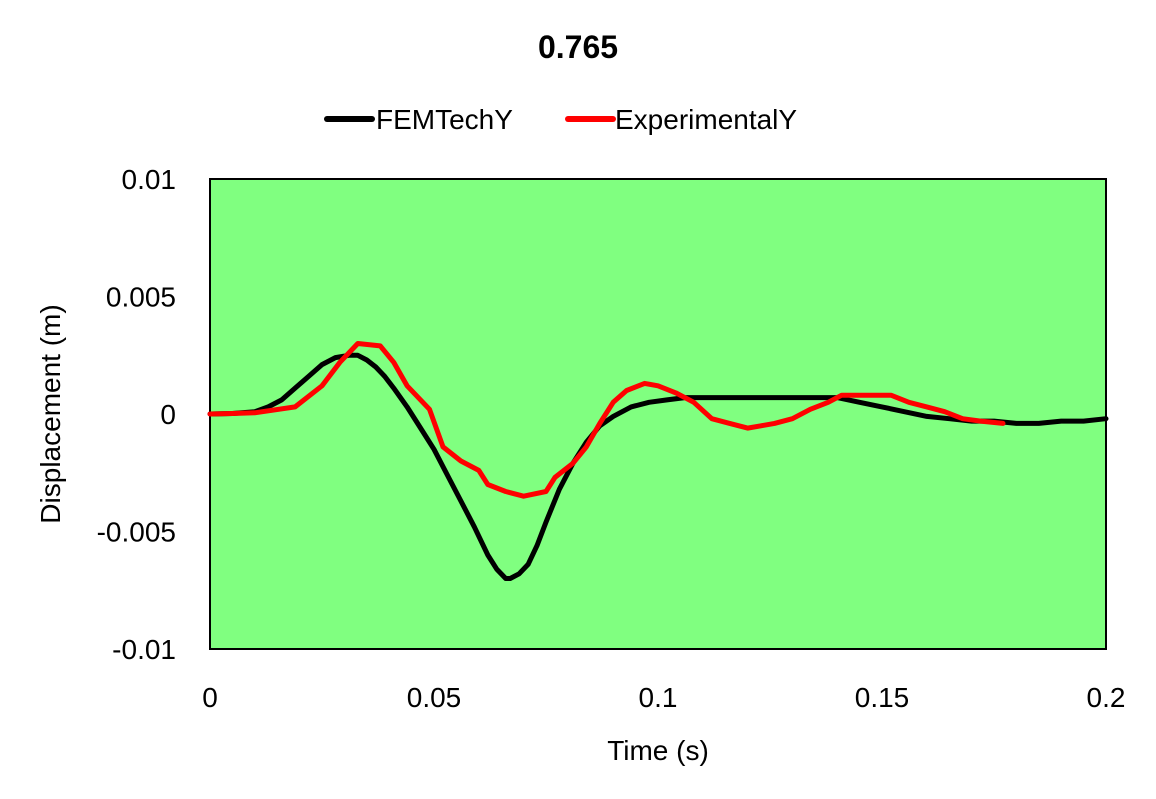 This screenshot has height=799, width=1156. I want to click on x-tick-label: 0, so click(210, 697).